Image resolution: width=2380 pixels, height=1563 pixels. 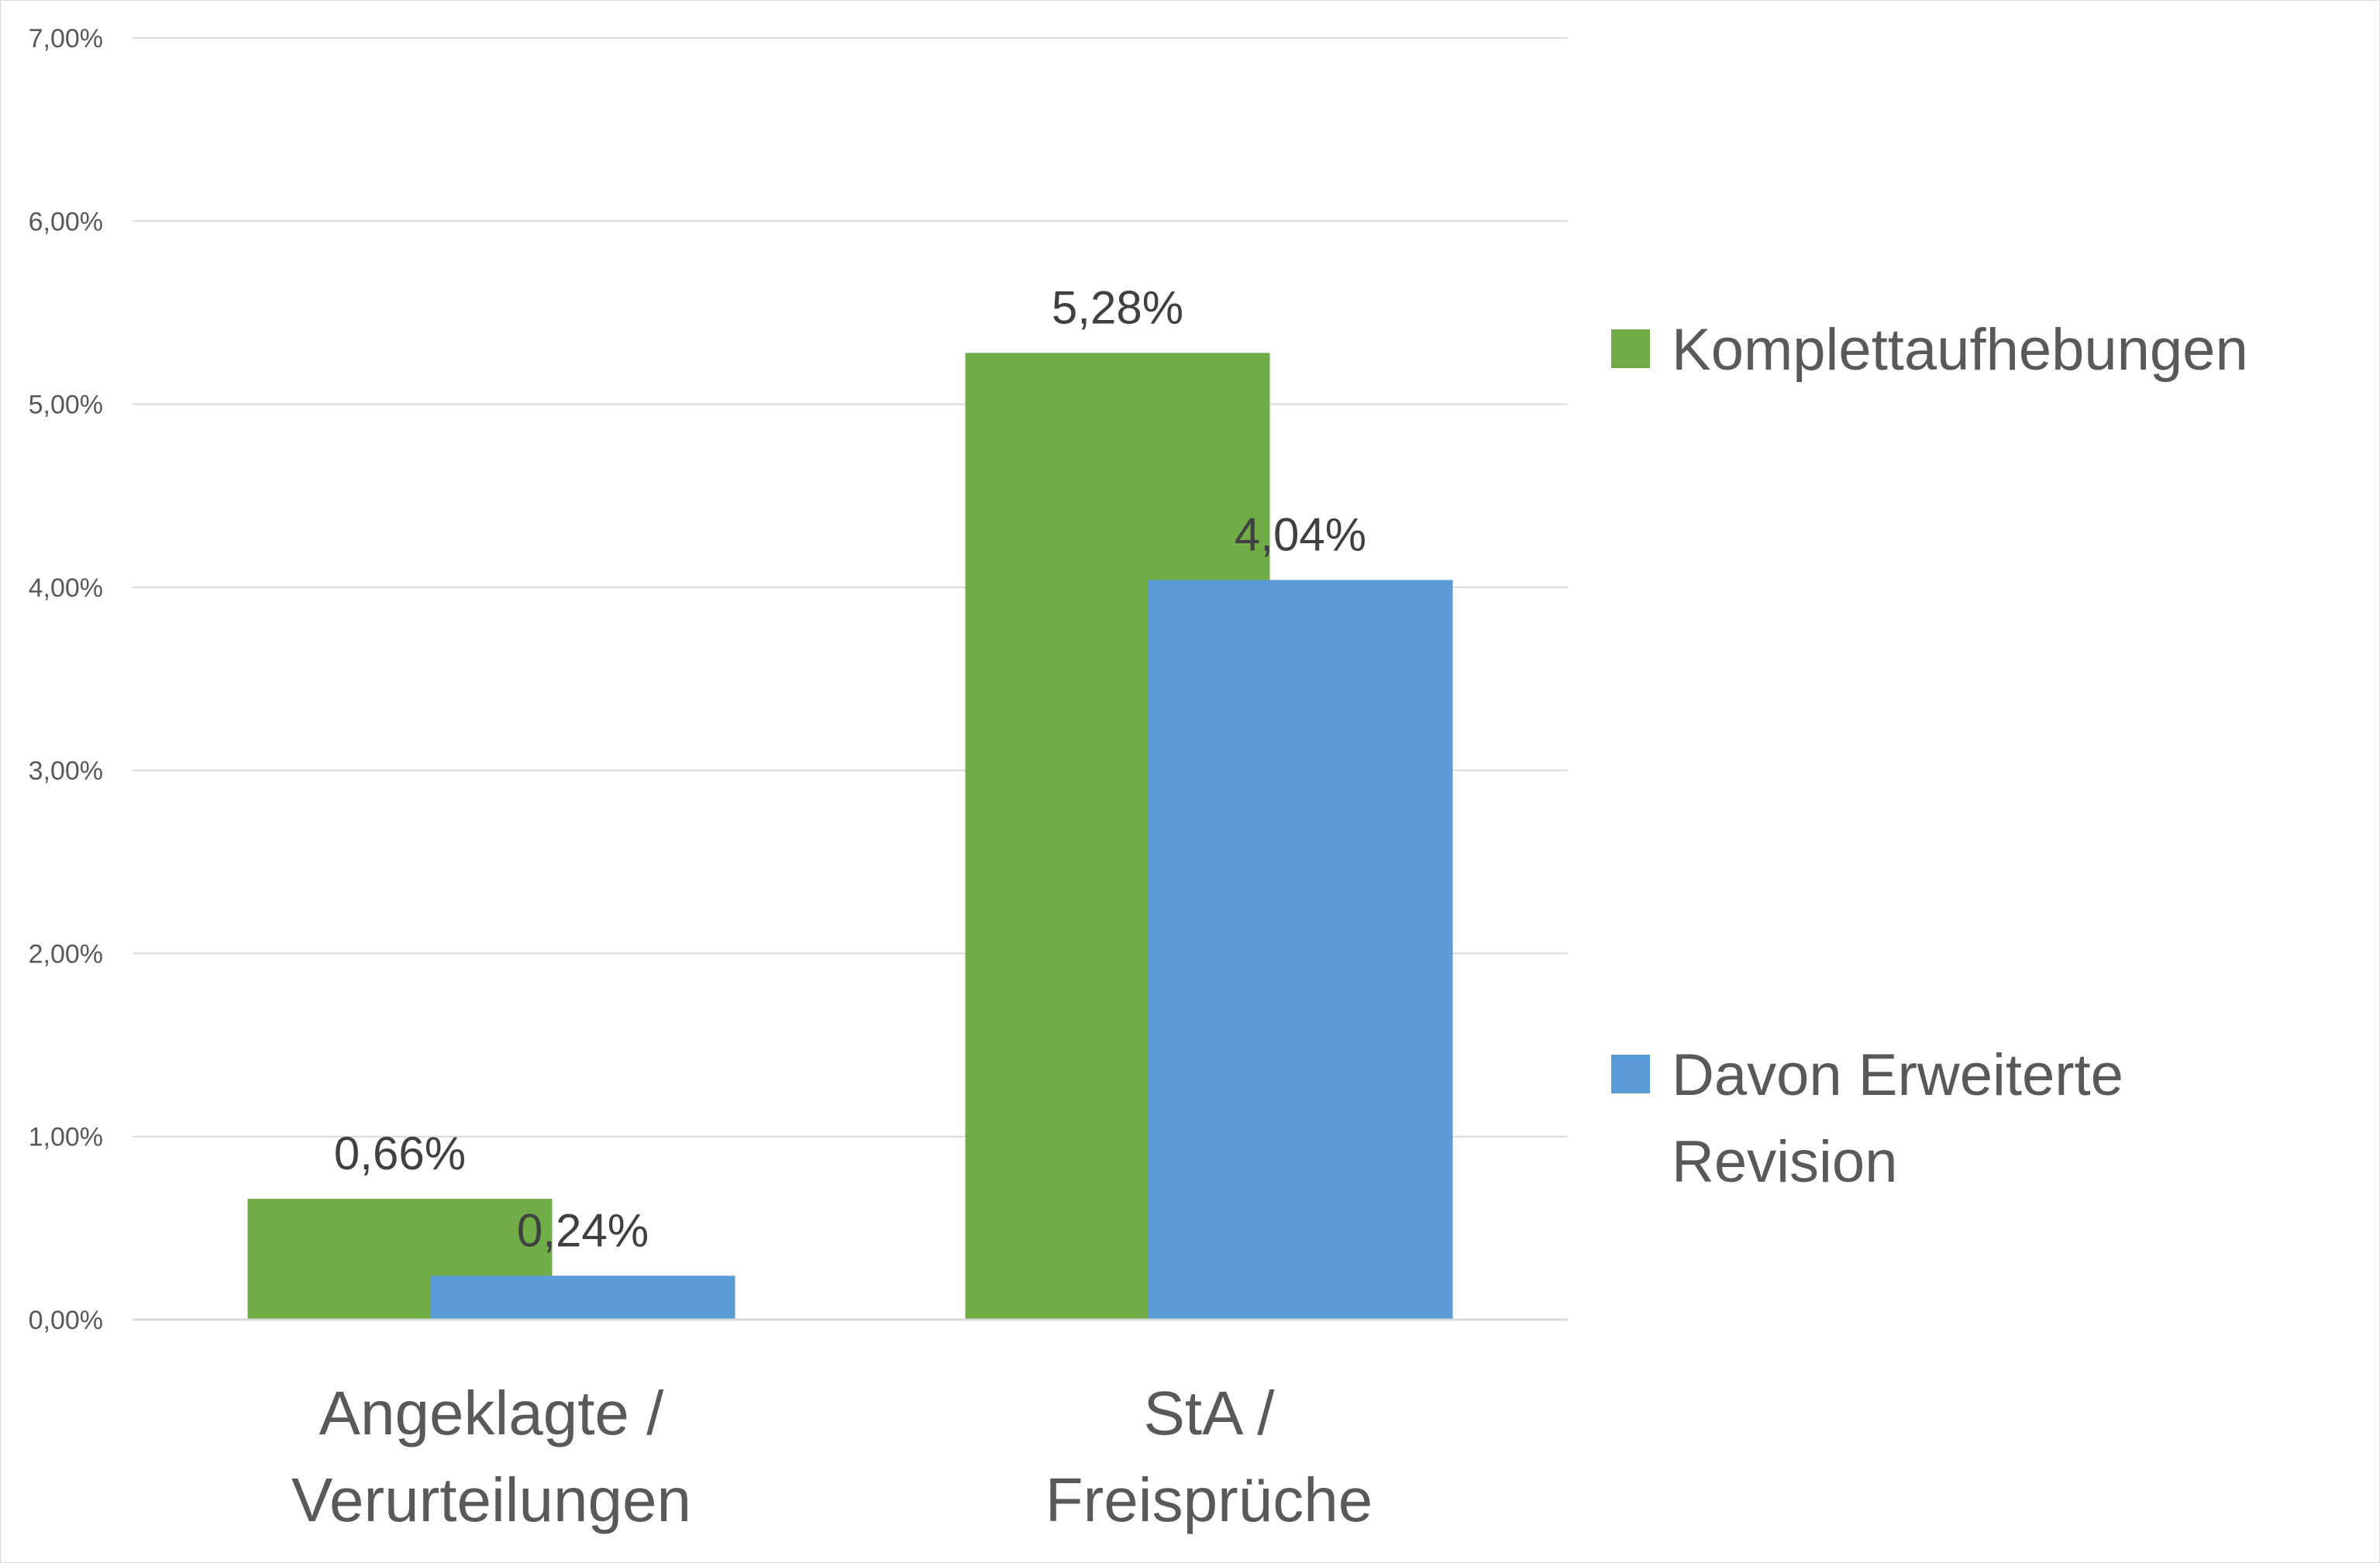 What do you see at coordinates (1960, 350) in the screenshot?
I see `legend-label: Komplettaufhebungen` at bounding box center [1960, 350].